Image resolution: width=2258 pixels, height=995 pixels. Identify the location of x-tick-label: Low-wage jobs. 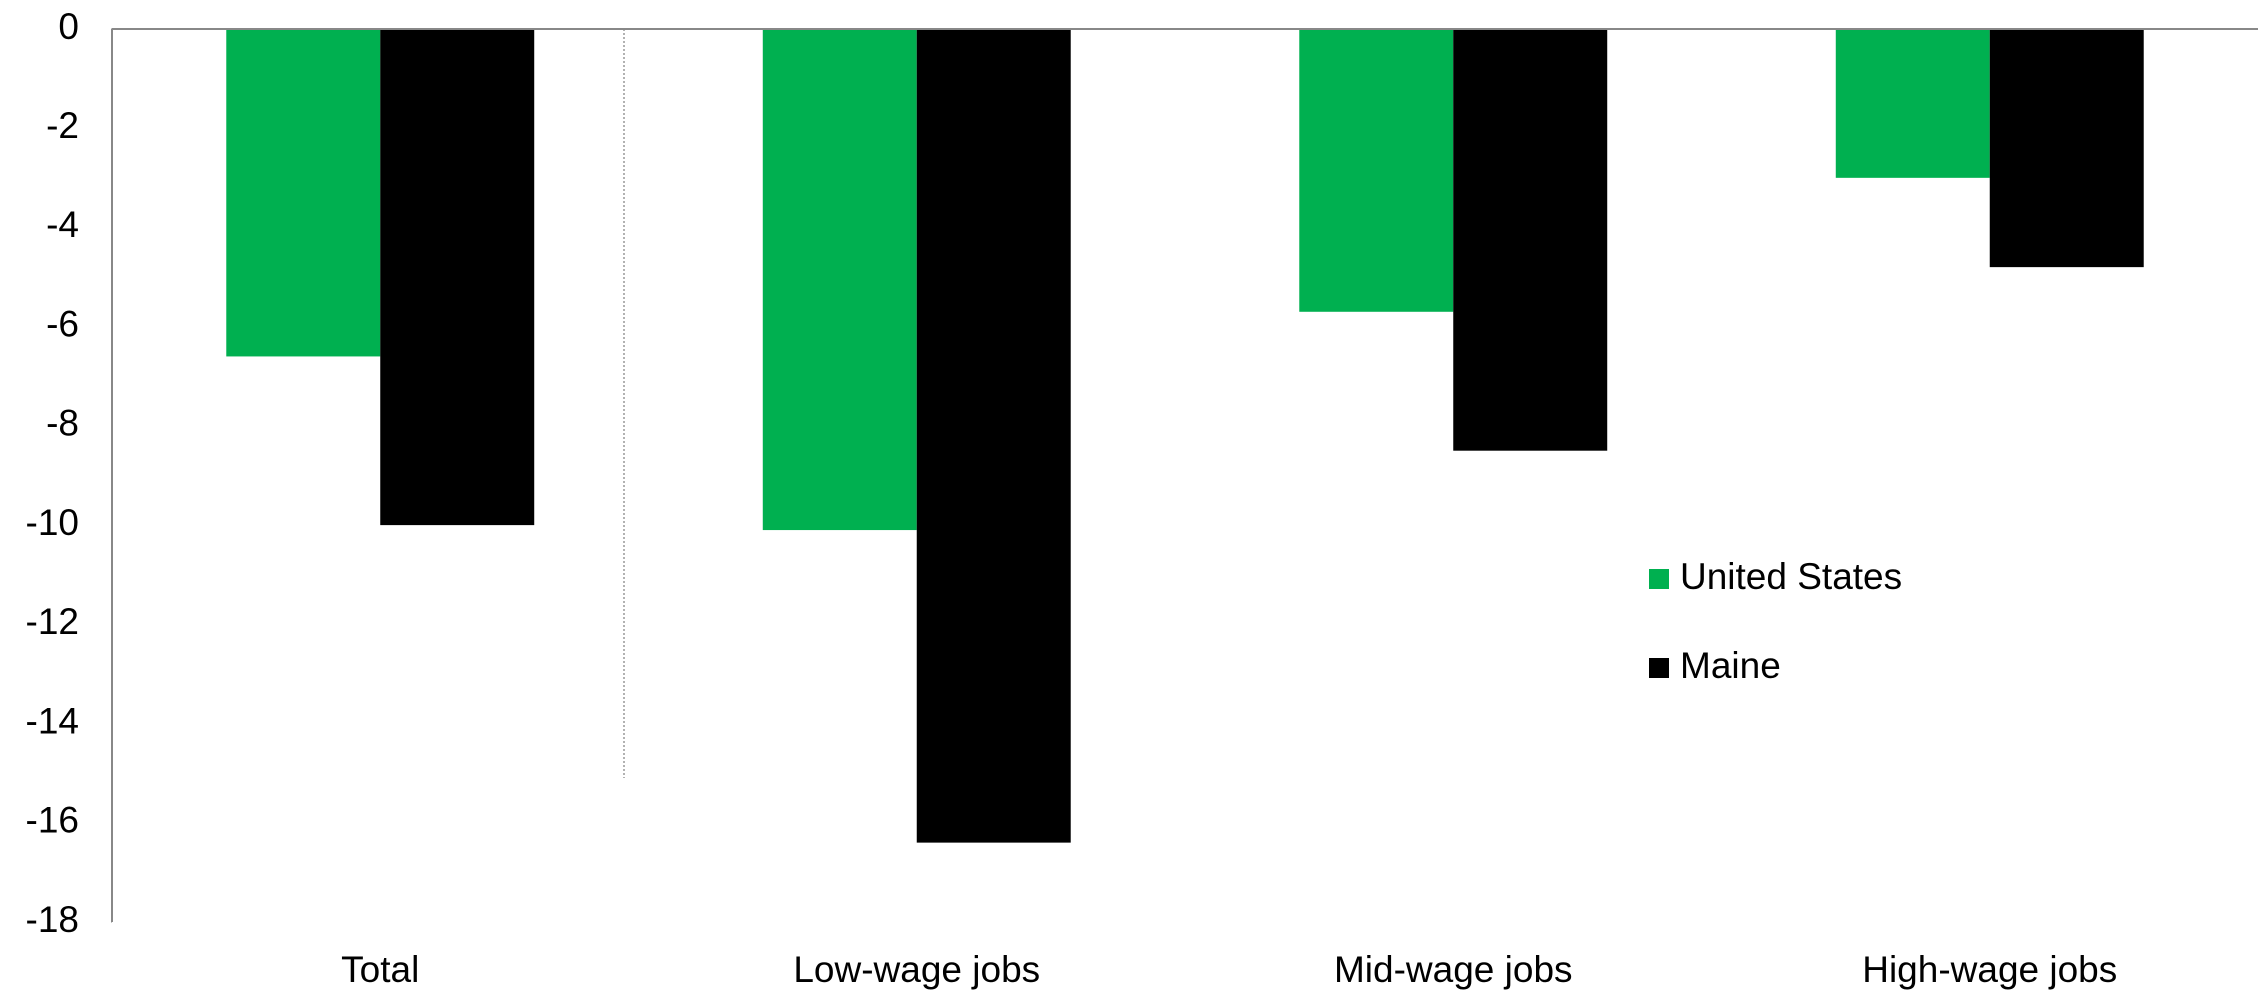
(916, 969).